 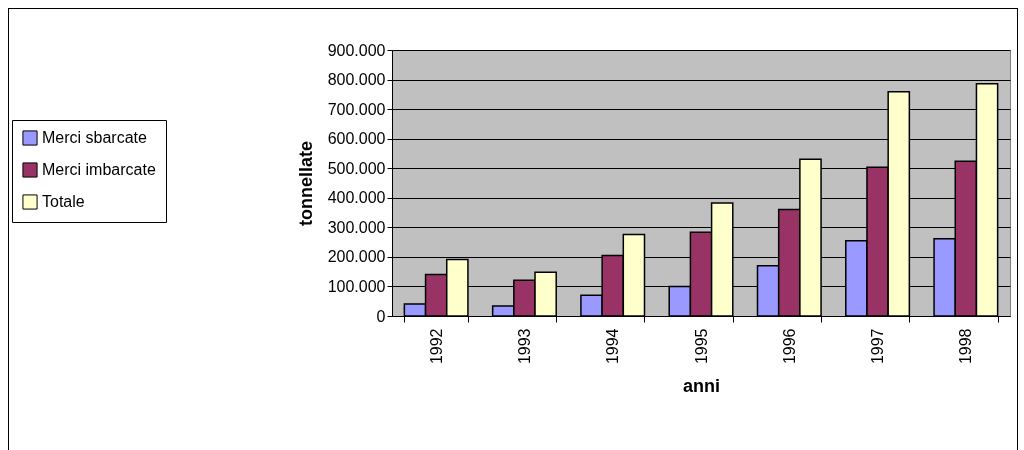 I want to click on legend-label: Totale, so click(x=63, y=201).